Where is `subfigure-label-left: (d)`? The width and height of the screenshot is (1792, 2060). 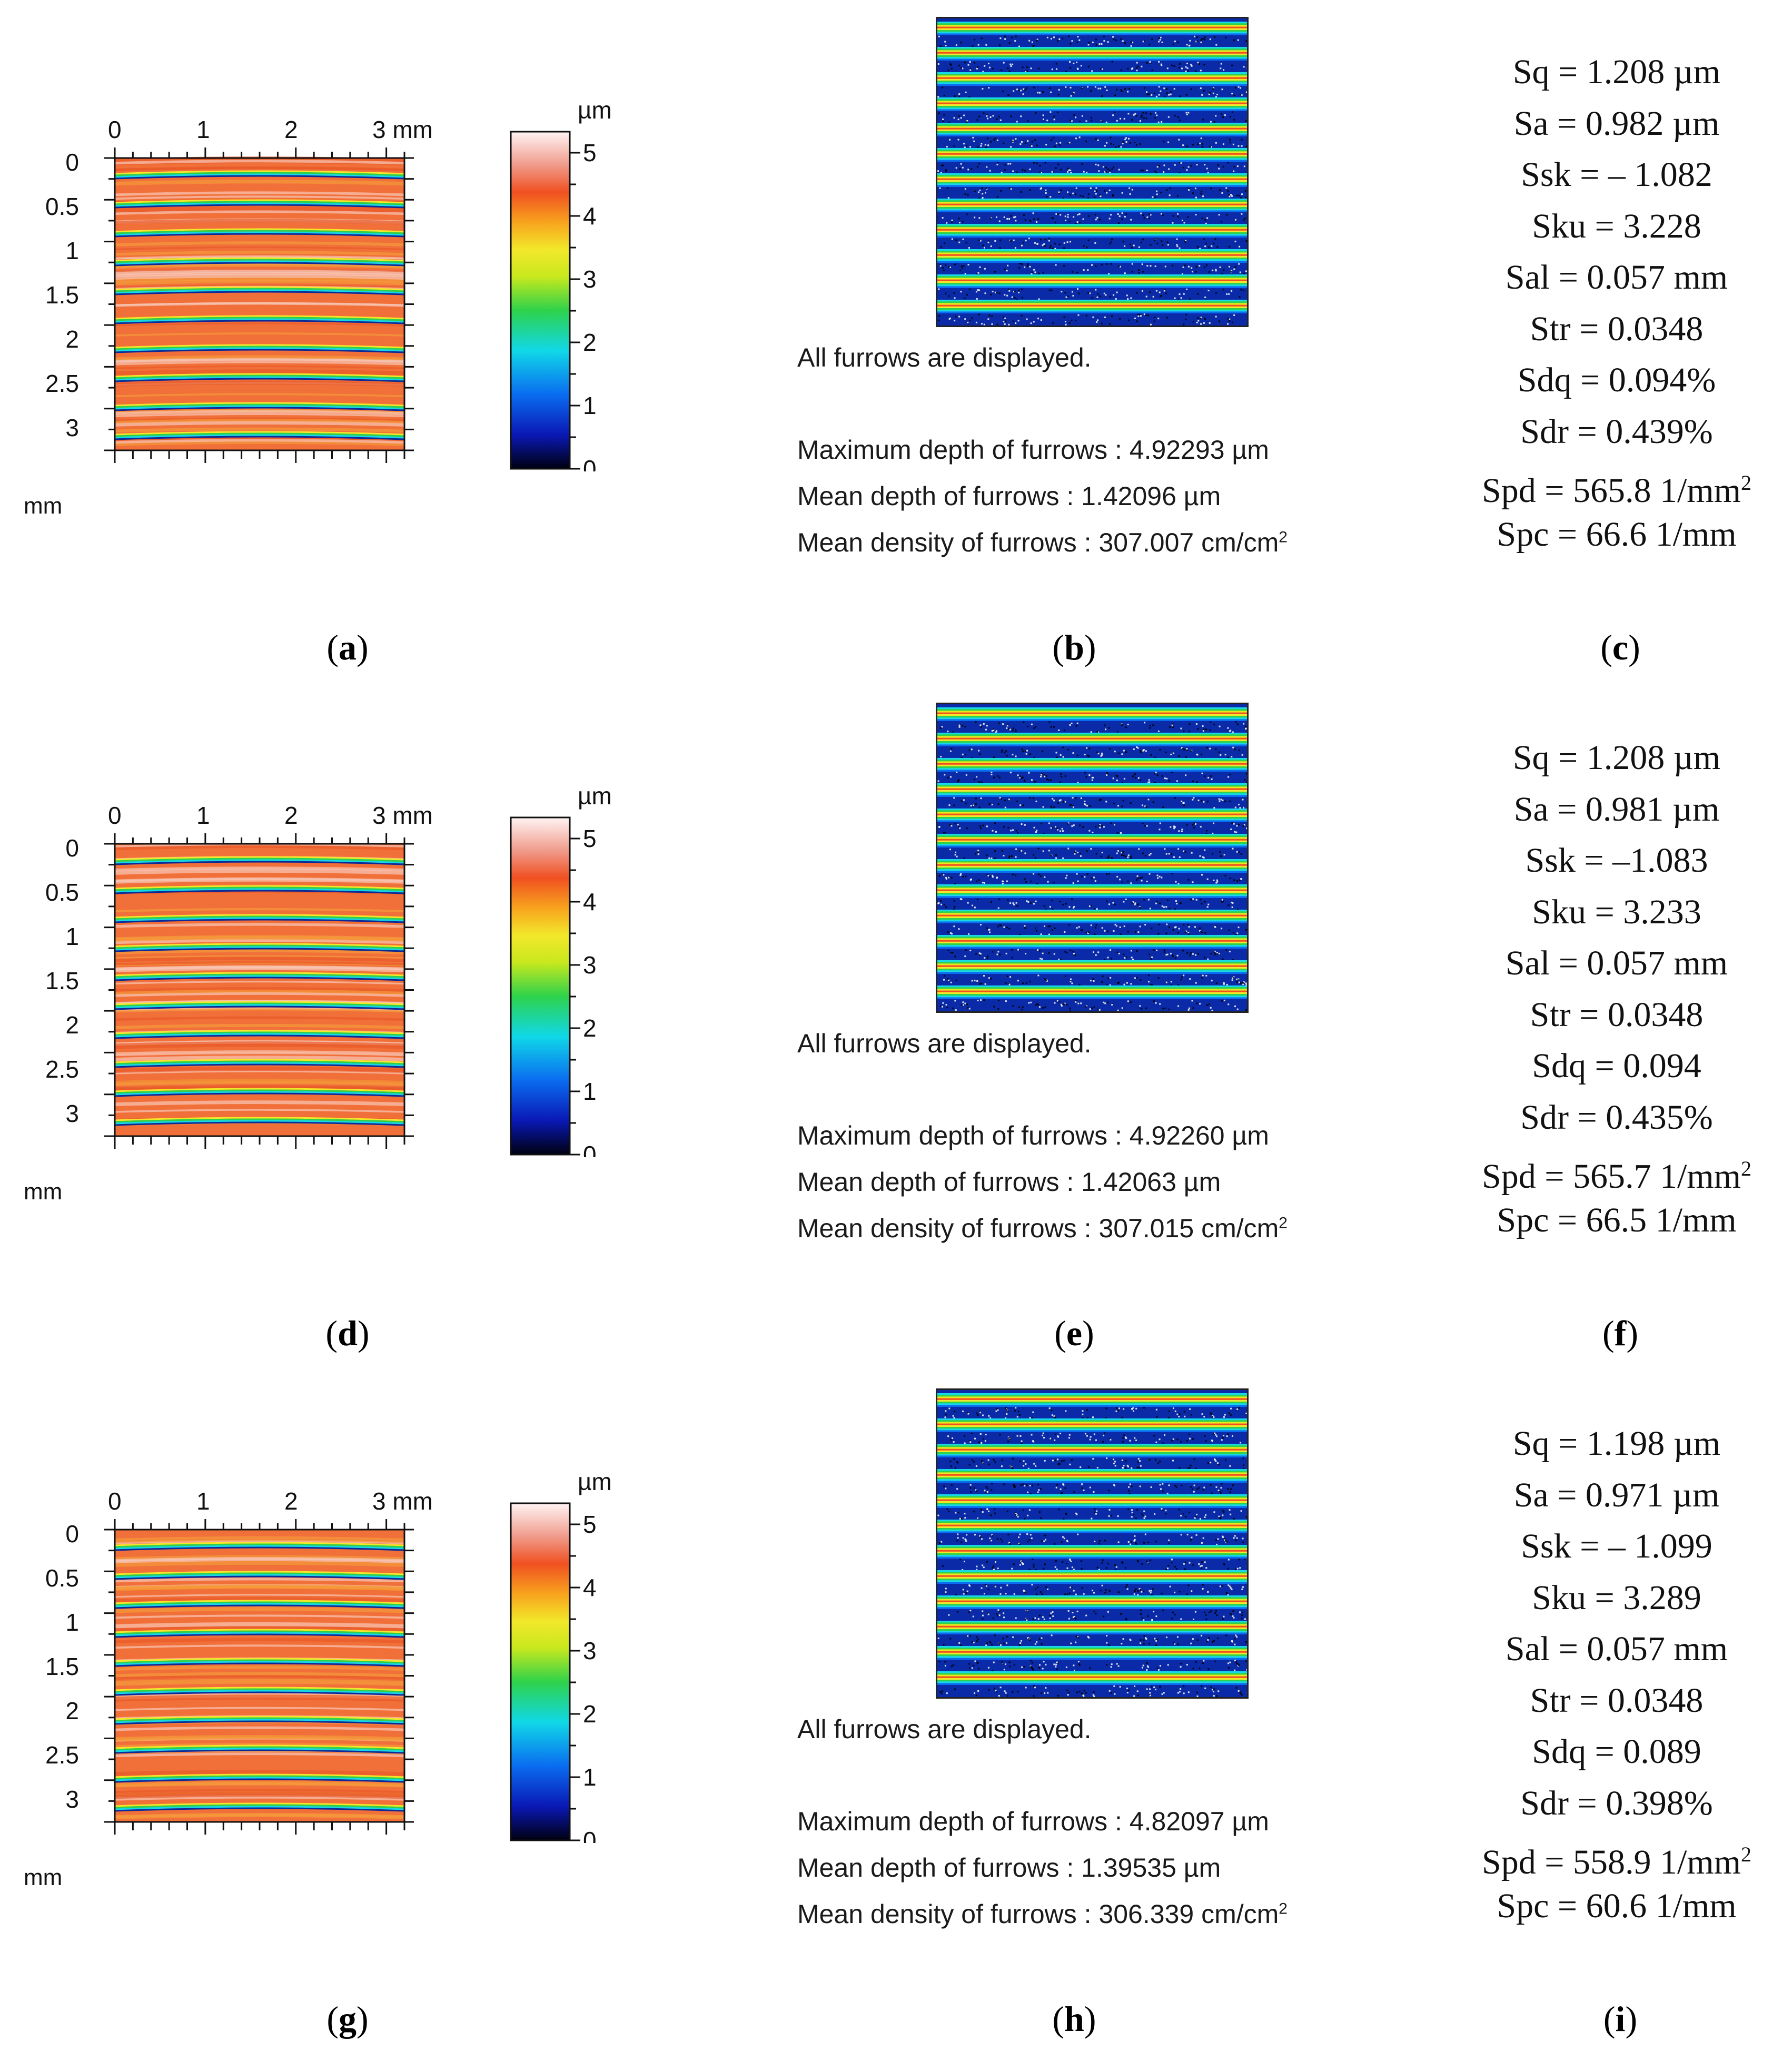
subfigure-label-left: (d) is located at coordinates (348, 1333).